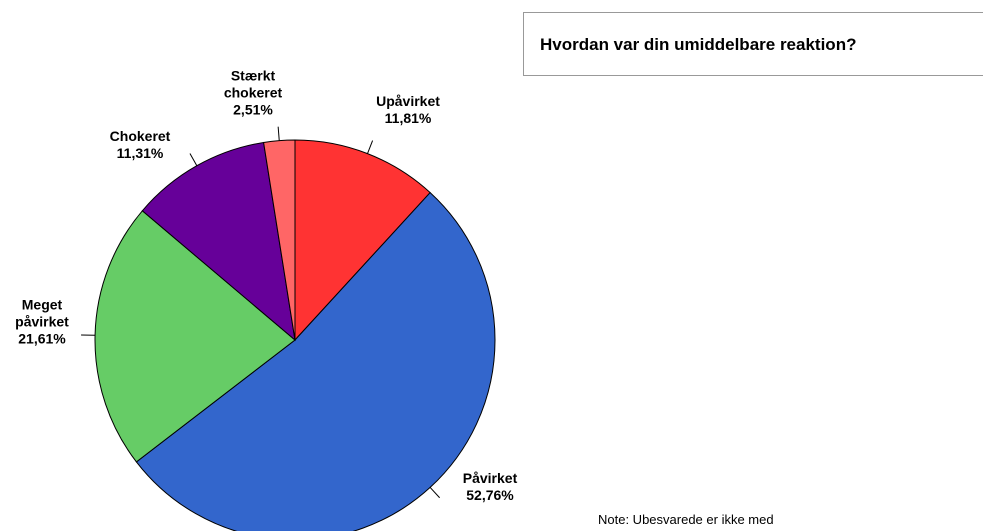 This screenshot has height=531, width=985. What do you see at coordinates (408, 101) in the screenshot?
I see `category-label: Upåvirket` at bounding box center [408, 101].